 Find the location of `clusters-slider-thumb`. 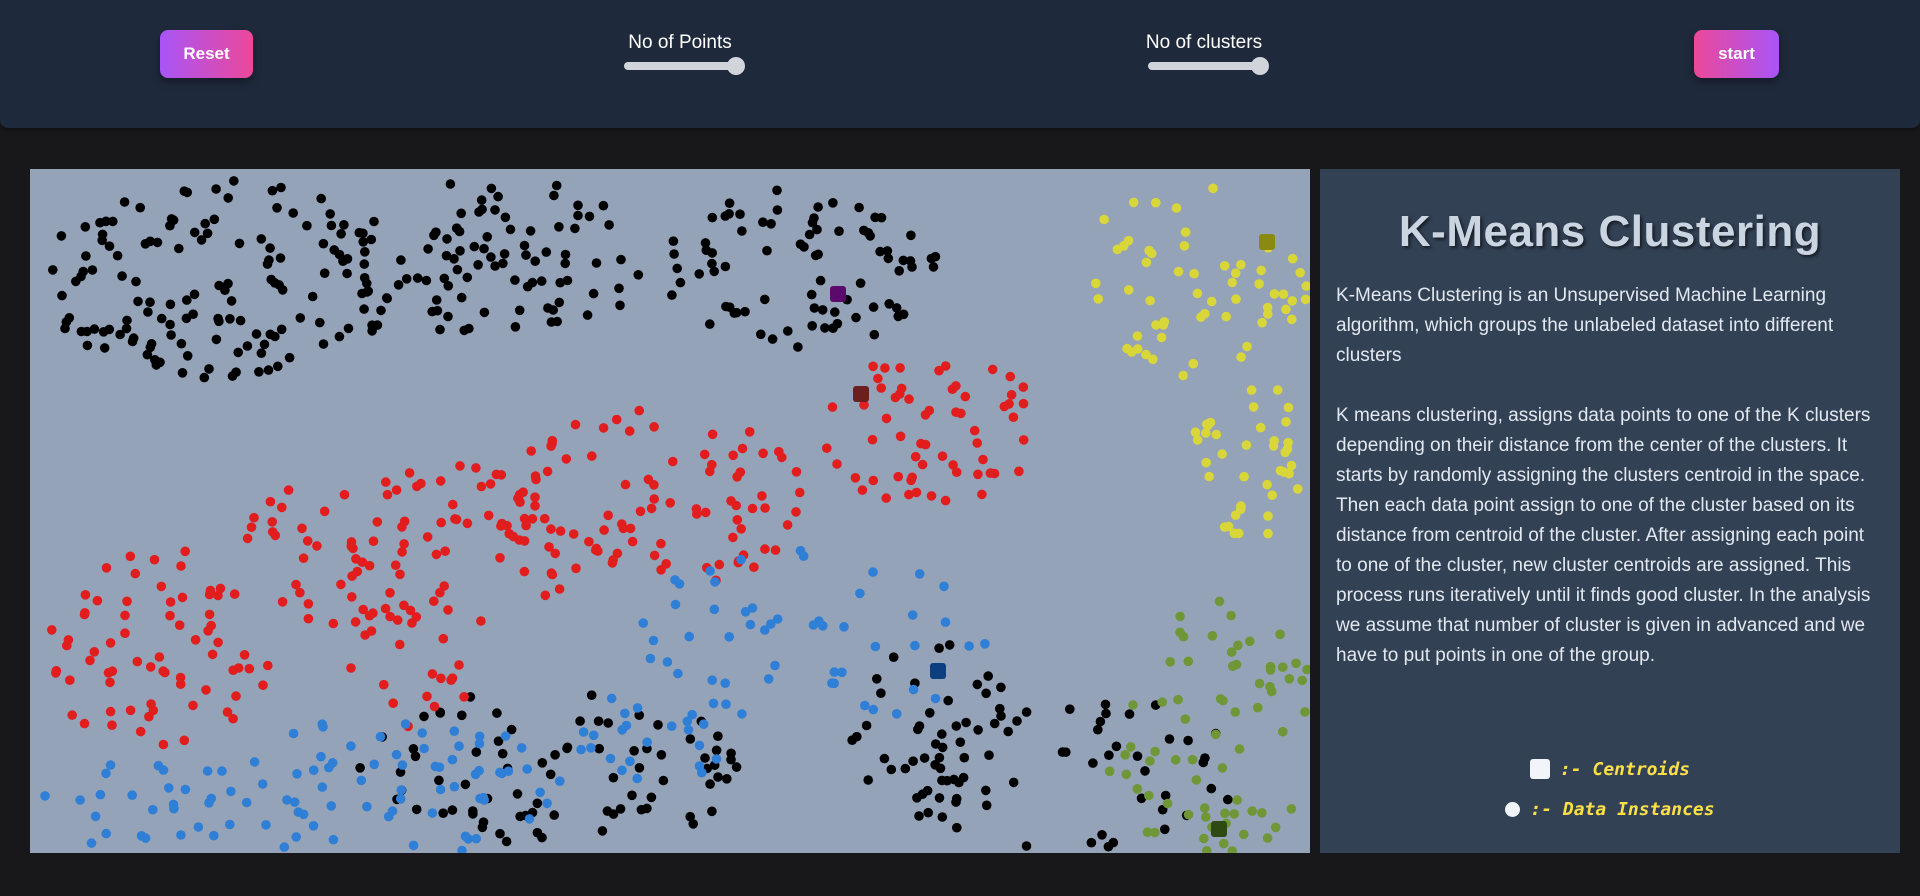

clusters-slider-thumb is located at coordinates (1260, 66).